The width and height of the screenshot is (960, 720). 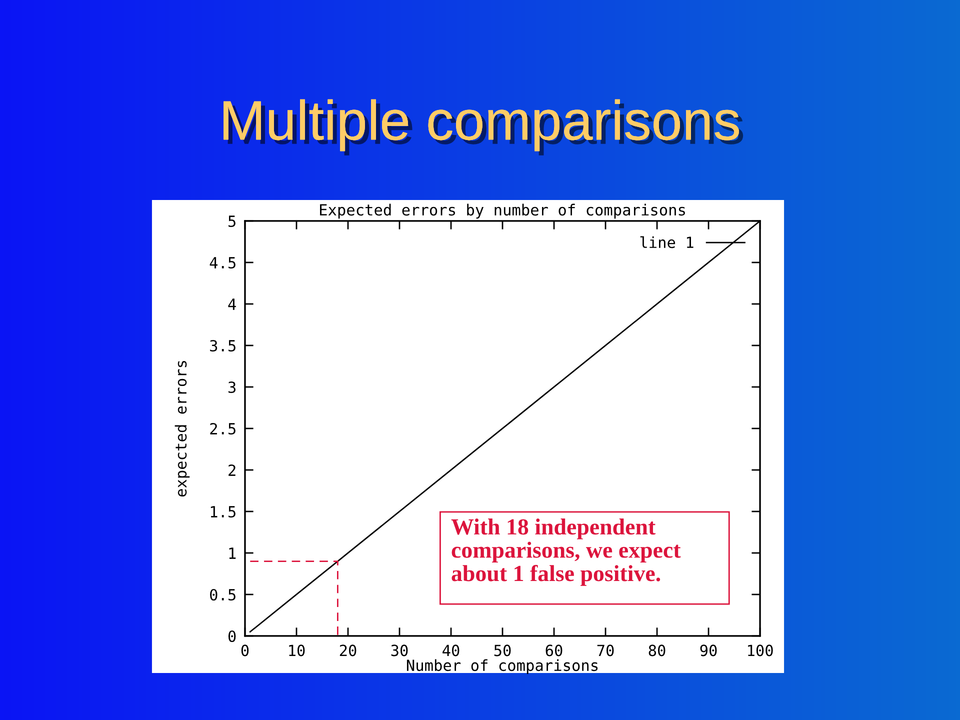 I want to click on y-axis-title: expected errors, so click(x=182, y=429).